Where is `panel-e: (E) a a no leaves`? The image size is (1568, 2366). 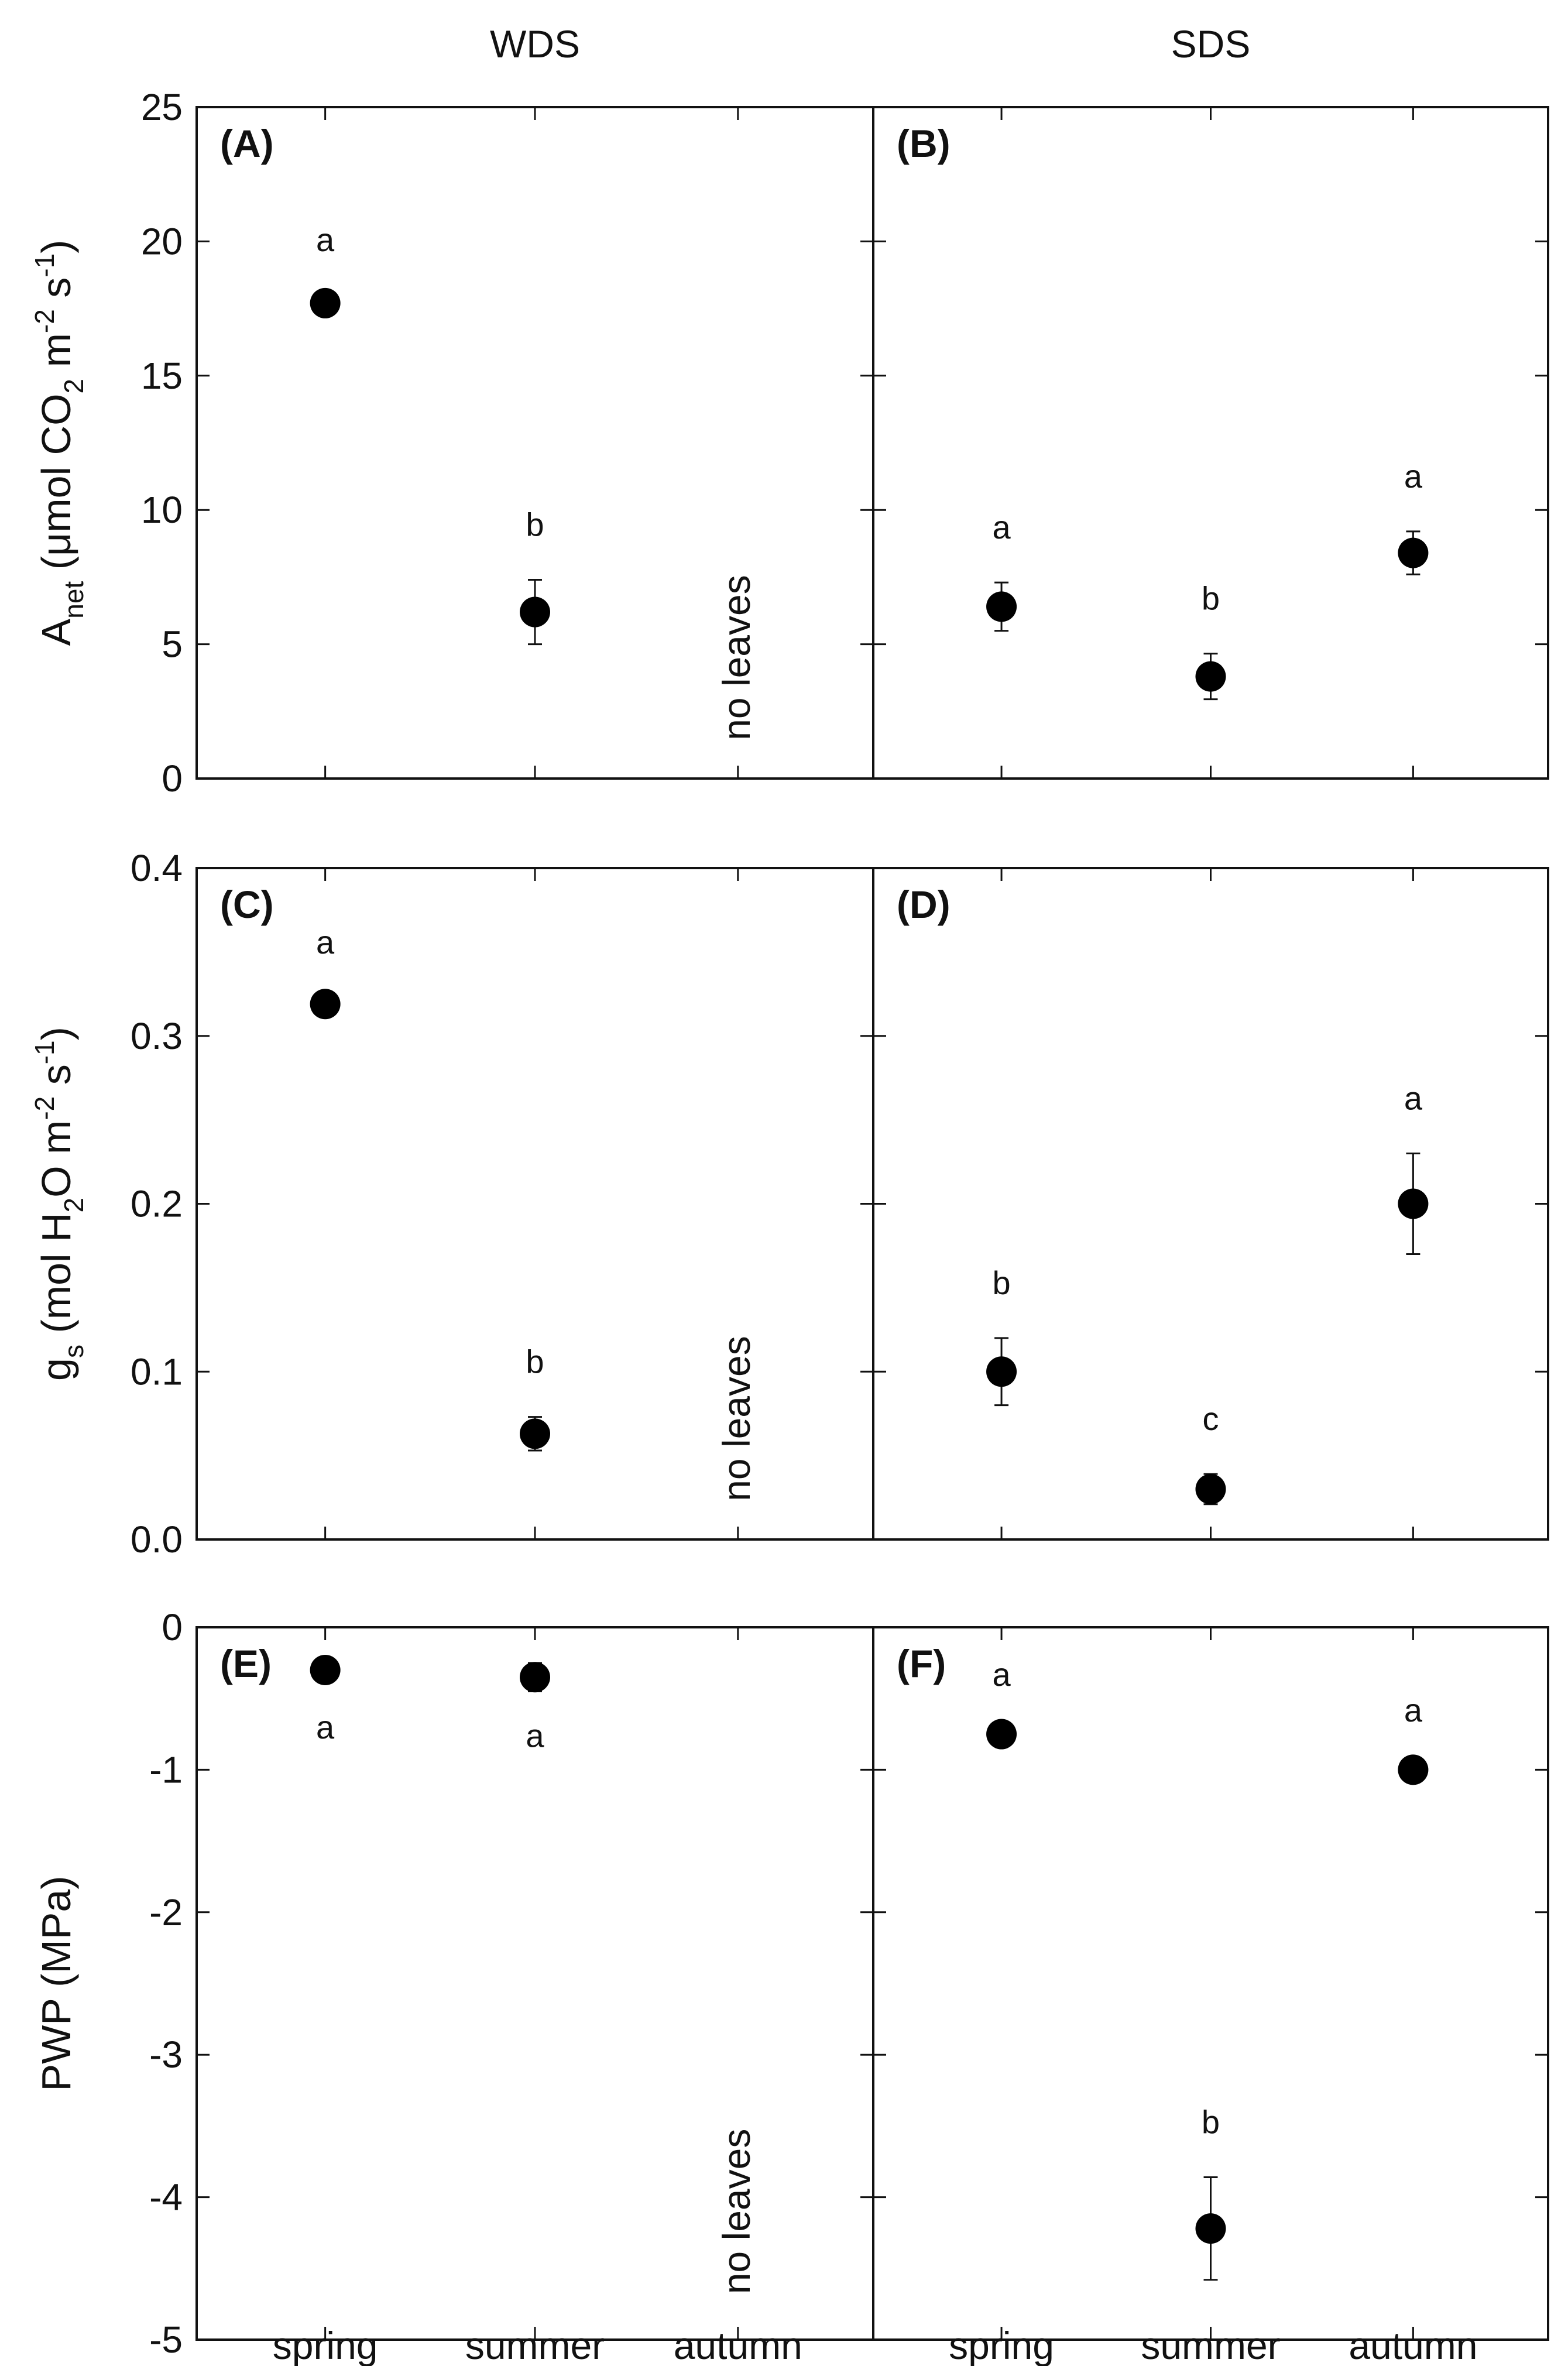 panel-e: (E) a a no leaves is located at coordinates (535, 1984).